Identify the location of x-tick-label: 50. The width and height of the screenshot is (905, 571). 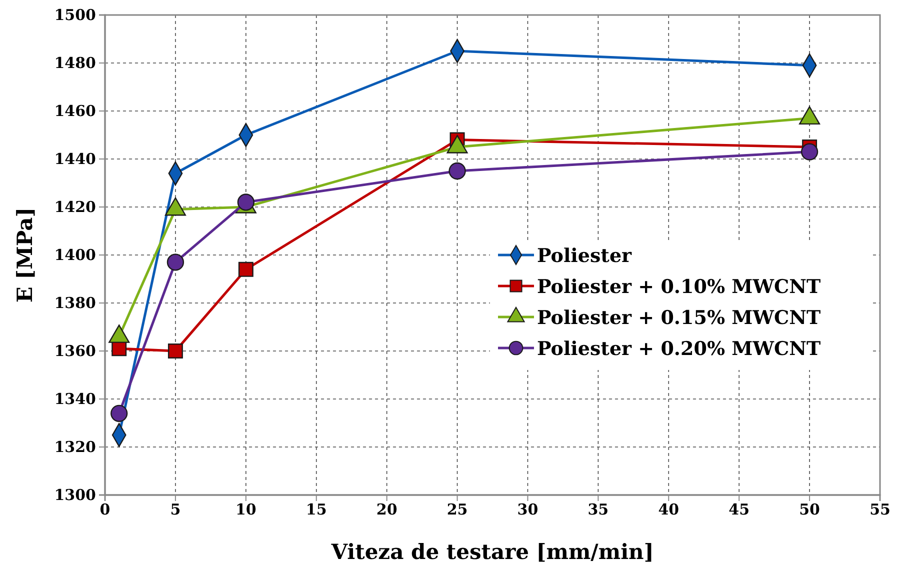
(809, 509).